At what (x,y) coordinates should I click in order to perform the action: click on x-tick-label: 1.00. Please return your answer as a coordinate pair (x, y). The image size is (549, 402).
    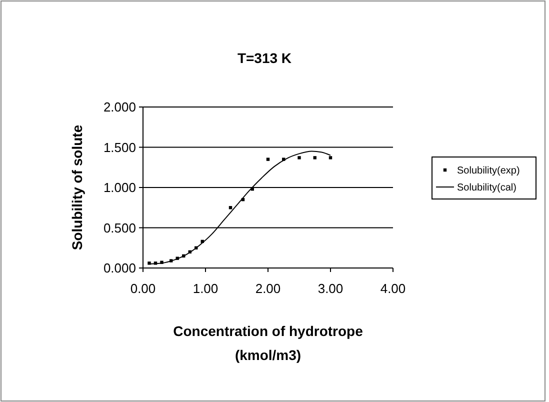
    Looking at the image, I should click on (205, 288).